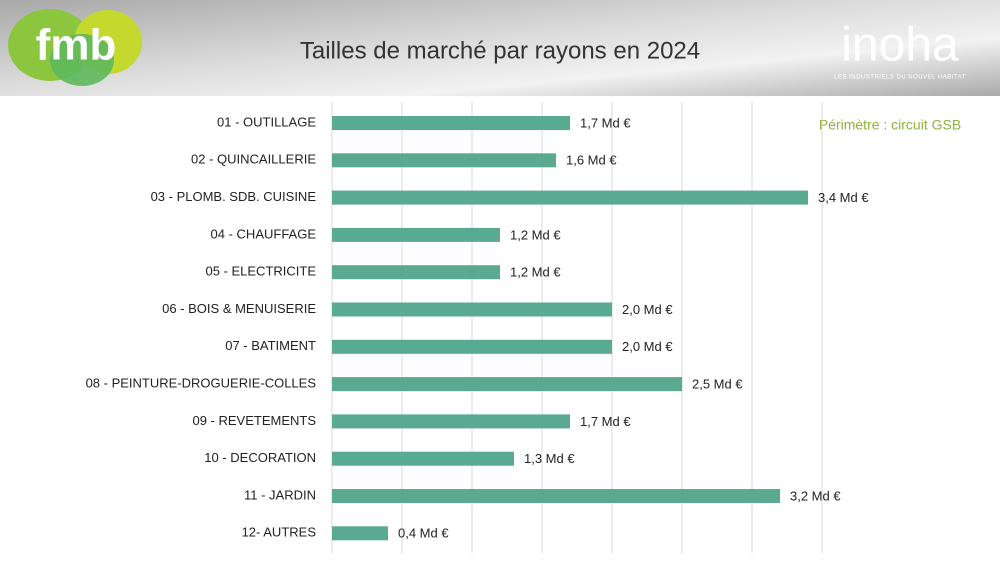 The width and height of the screenshot is (1000, 561). Describe the element at coordinates (279, 532) in the screenshot. I see `y-tick-label: 12- AUTRES` at that location.